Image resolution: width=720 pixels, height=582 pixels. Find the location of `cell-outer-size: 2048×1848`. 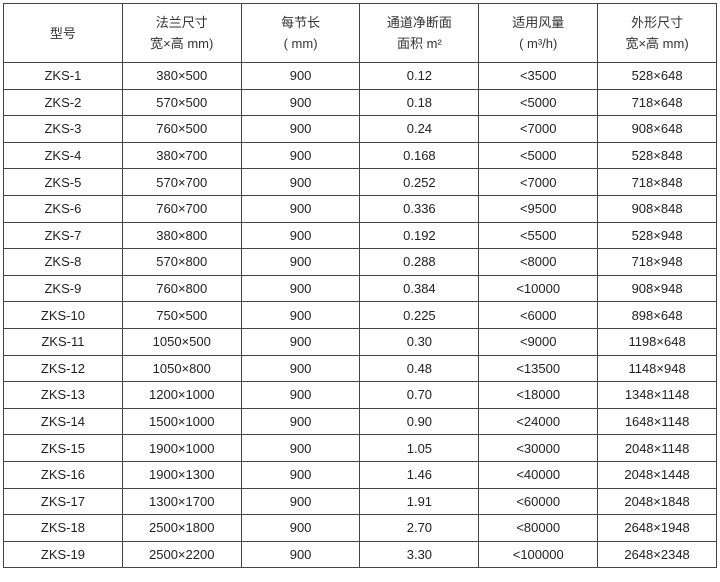

cell-outer-size: 2048×1848 is located at coordinates (657, 501).